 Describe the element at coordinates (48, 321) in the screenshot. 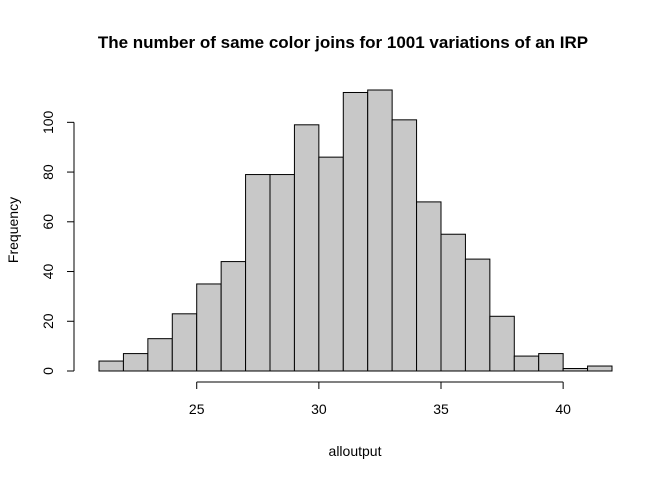

I see `y-tick-label: 20` at that location.